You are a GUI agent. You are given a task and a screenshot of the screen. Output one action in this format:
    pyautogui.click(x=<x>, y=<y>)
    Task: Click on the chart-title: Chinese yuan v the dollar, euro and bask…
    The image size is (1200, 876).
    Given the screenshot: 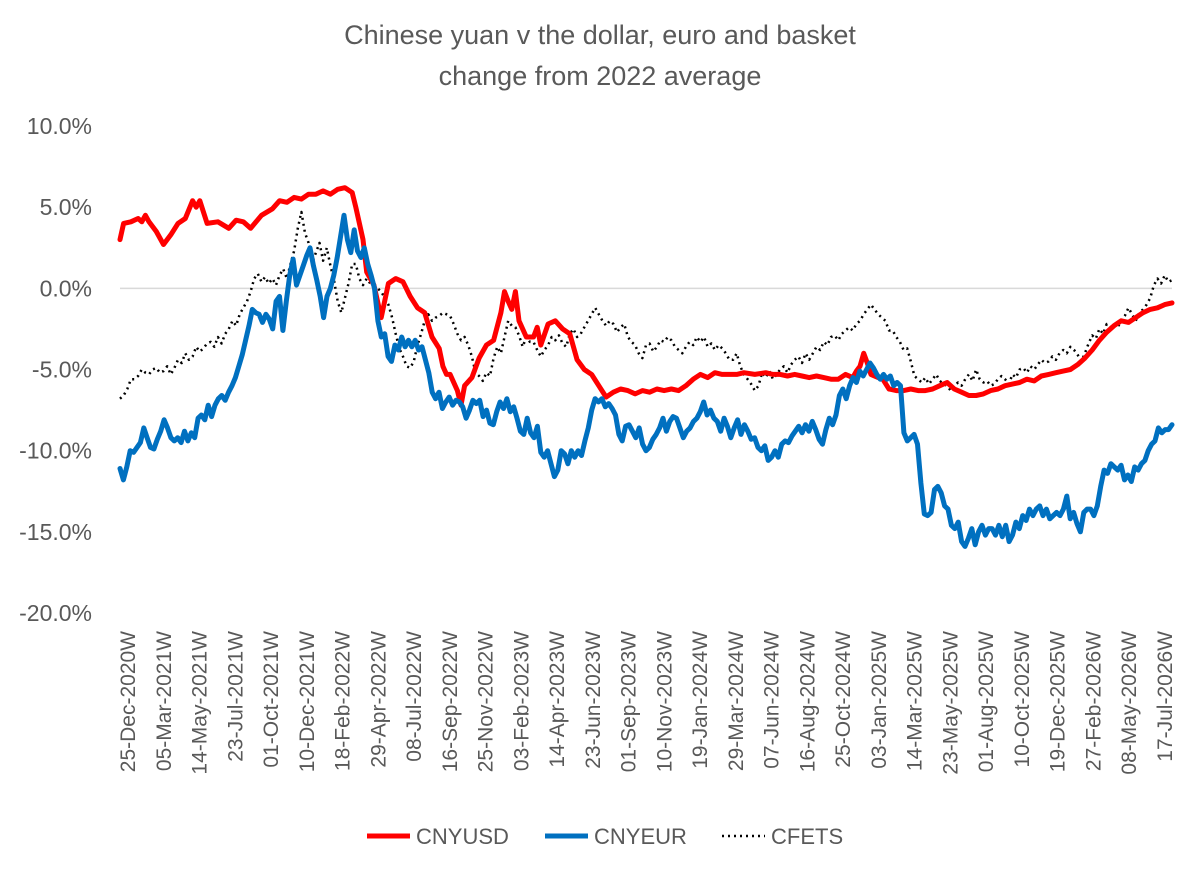 What is the action you would take?
    pyautogui.click(x=600, y=35)
    